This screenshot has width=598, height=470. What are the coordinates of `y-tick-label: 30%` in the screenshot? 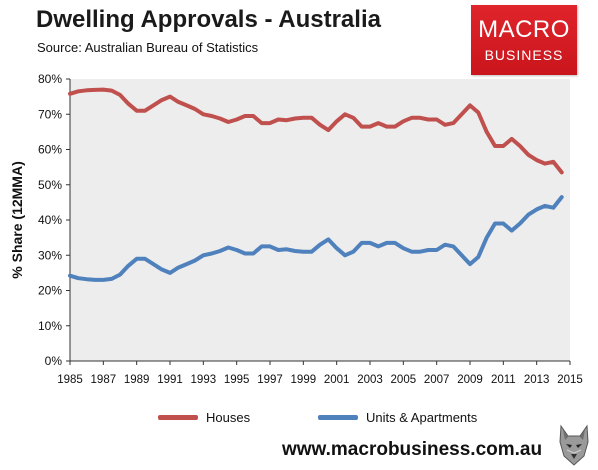 It's located at (50, 255).